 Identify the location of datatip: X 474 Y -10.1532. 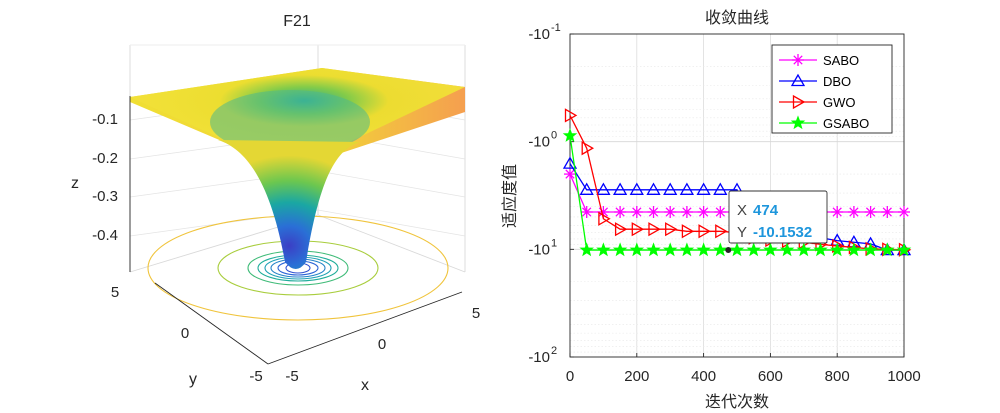
(776, 222).